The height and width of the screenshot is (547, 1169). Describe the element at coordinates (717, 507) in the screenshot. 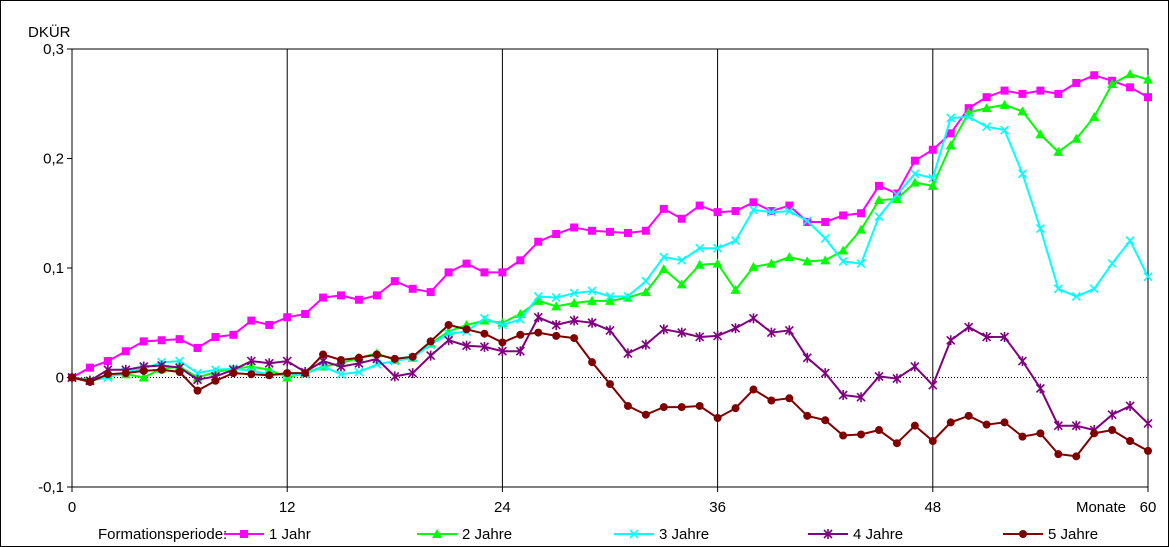

I see `x-tick-label: 36` at that location.